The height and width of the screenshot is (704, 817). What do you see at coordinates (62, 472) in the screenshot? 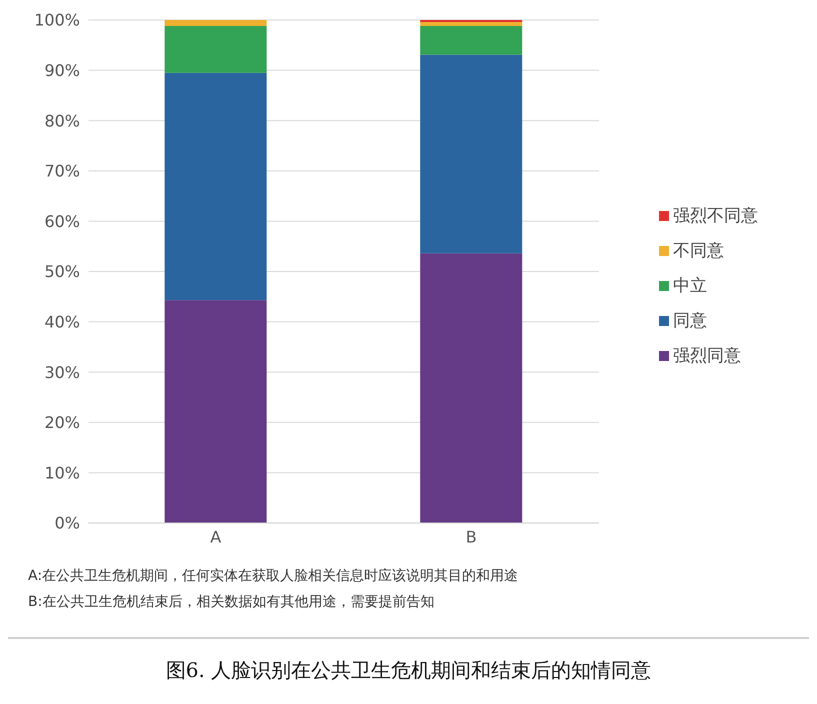
I see `y-tick-label: 10%` at bounding box center [62, 472].